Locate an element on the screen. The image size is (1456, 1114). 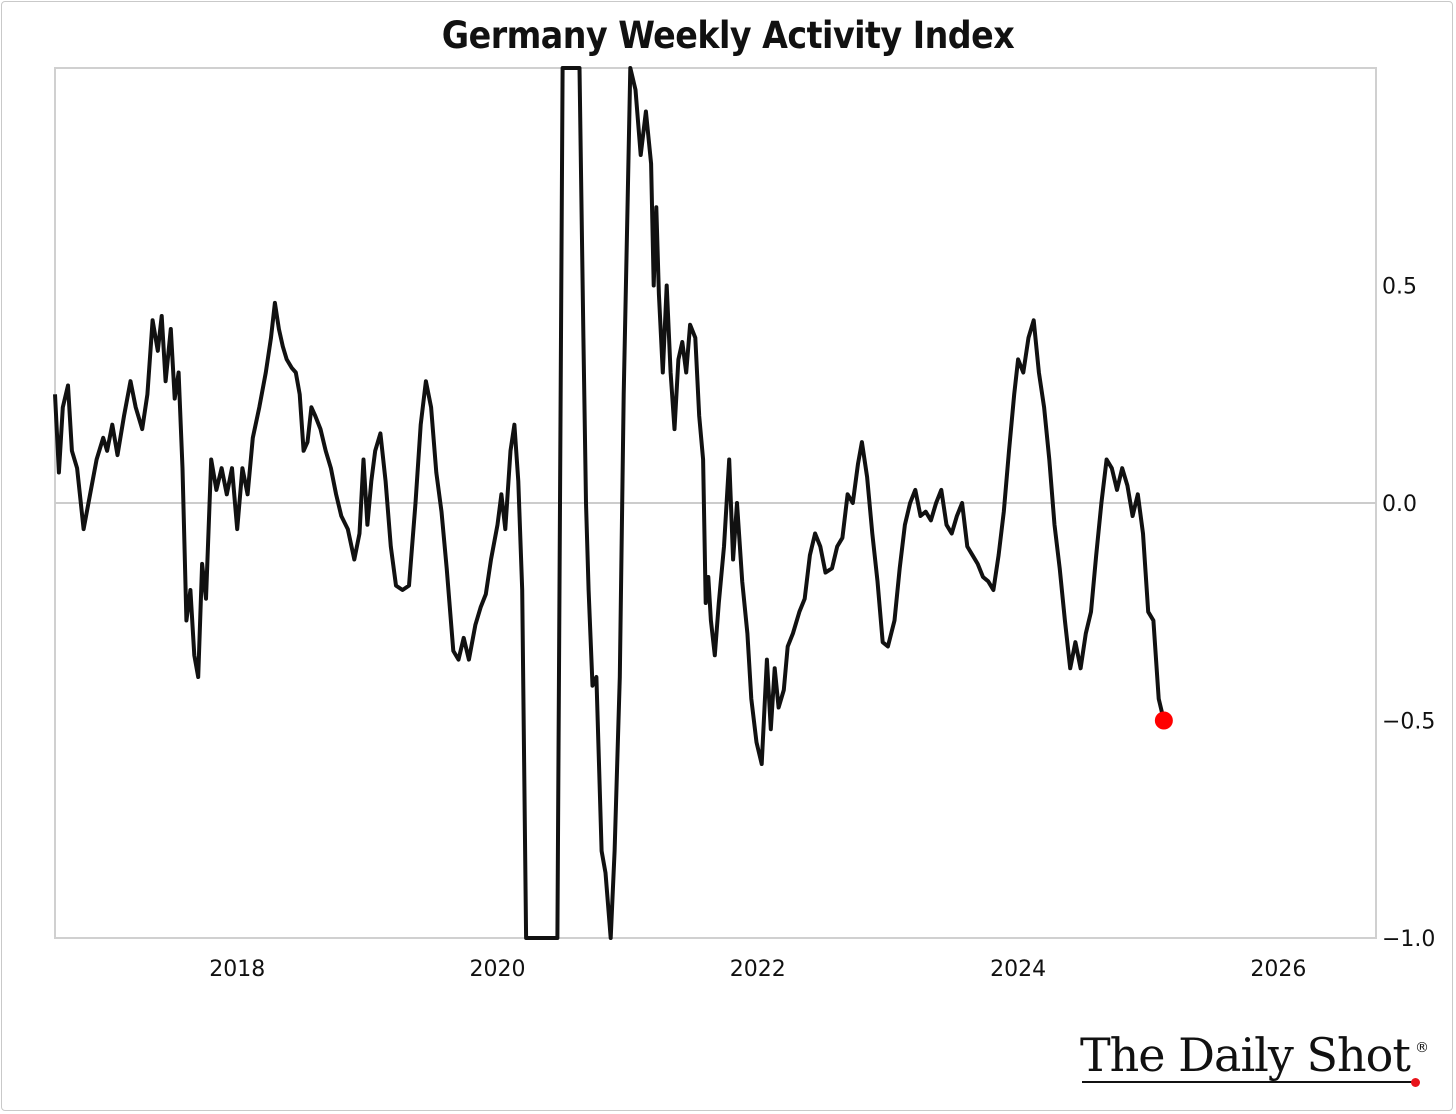
chart-title: Germany Weekly Activity Index is located at coordinates (728, 35).